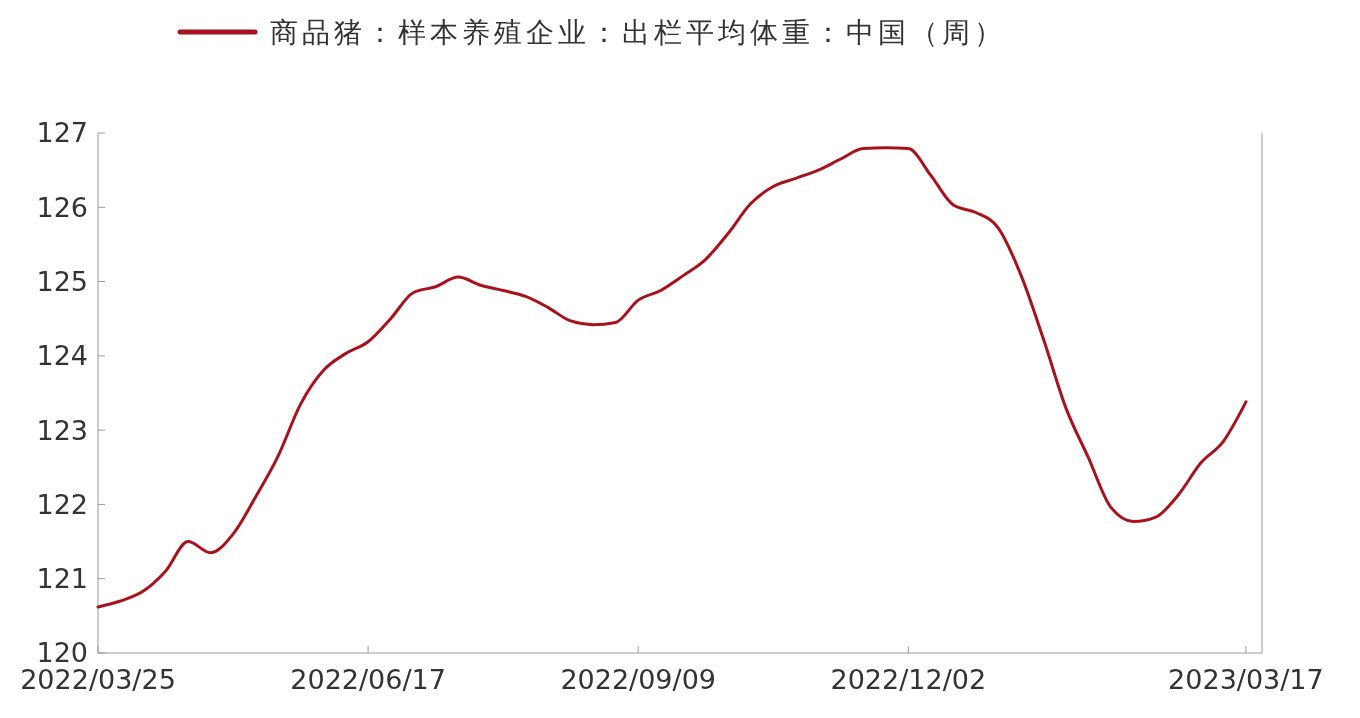 This screenshot has width=1360, height=718. Describe the element at coordinates (1246, 679) in the screenshot. I see `x-tick-label: 2023/03/17` at that location.